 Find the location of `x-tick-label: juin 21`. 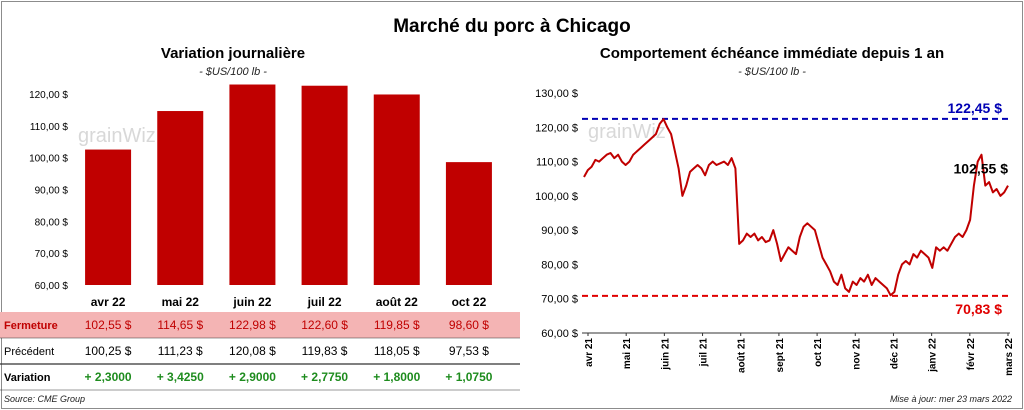

x-tick-label: juin 21 is located at coordinates (665, 354).